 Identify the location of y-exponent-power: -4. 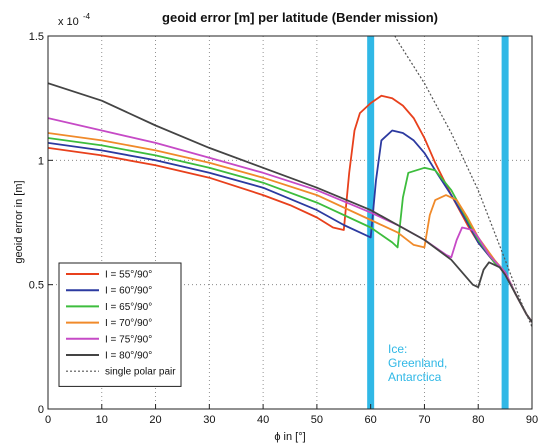
(87, 16).